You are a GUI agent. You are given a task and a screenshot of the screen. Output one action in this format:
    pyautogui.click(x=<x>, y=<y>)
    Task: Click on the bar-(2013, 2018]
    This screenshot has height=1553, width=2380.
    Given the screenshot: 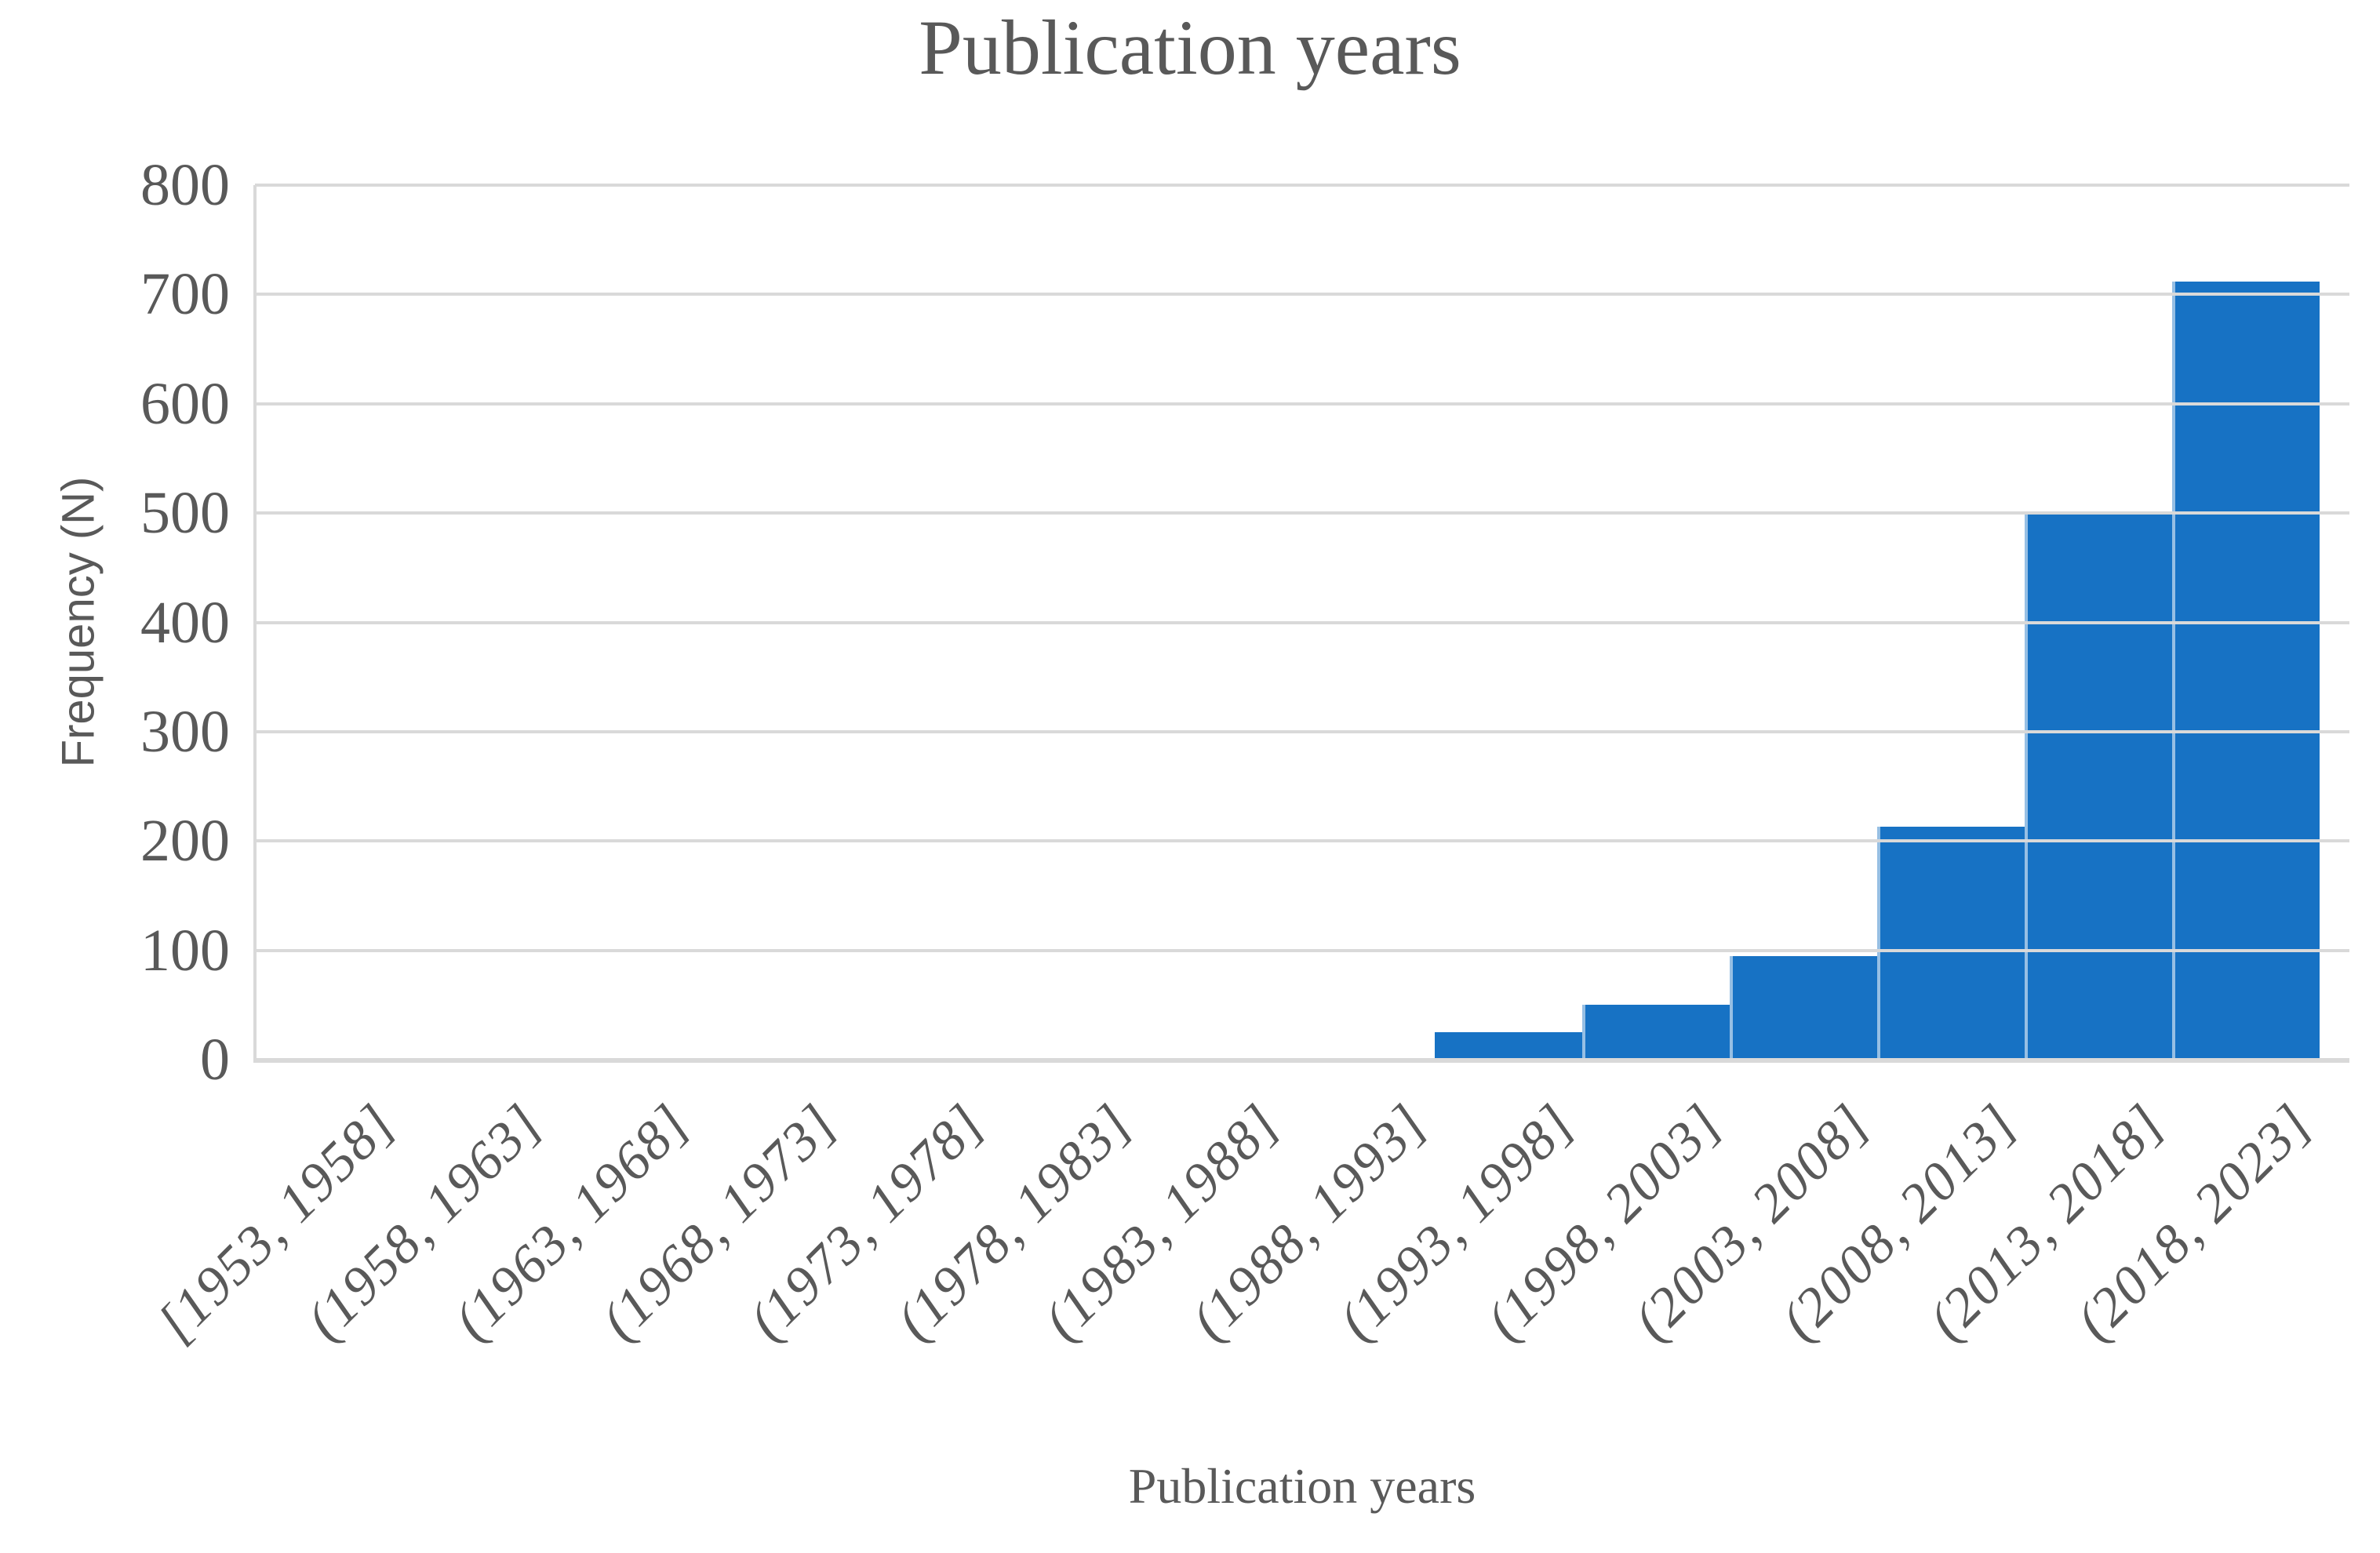 What is the action you would take?
    pyautogui.click(x=2098, y=787)
    